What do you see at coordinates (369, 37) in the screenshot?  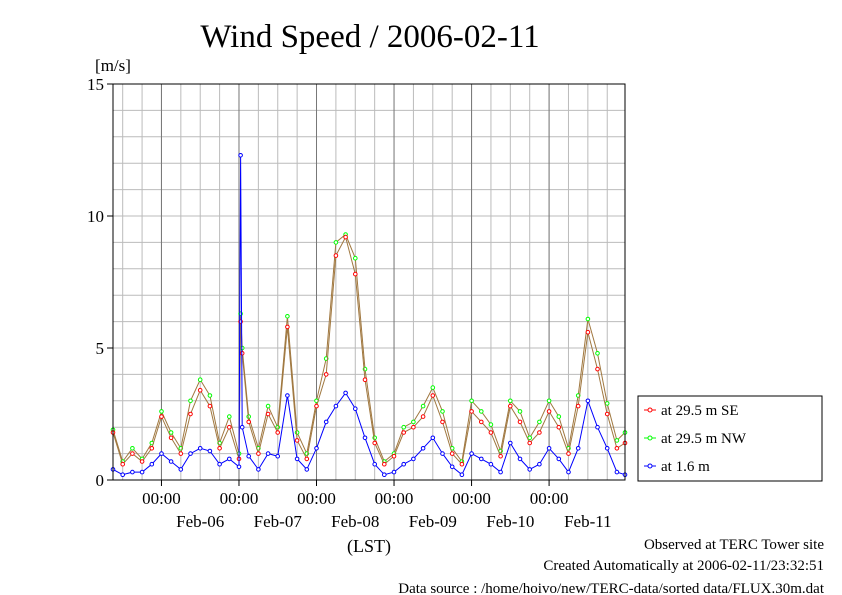 I see `chart-title: Wind Speed / 2006-02-11` at bounding box center [369, 37].